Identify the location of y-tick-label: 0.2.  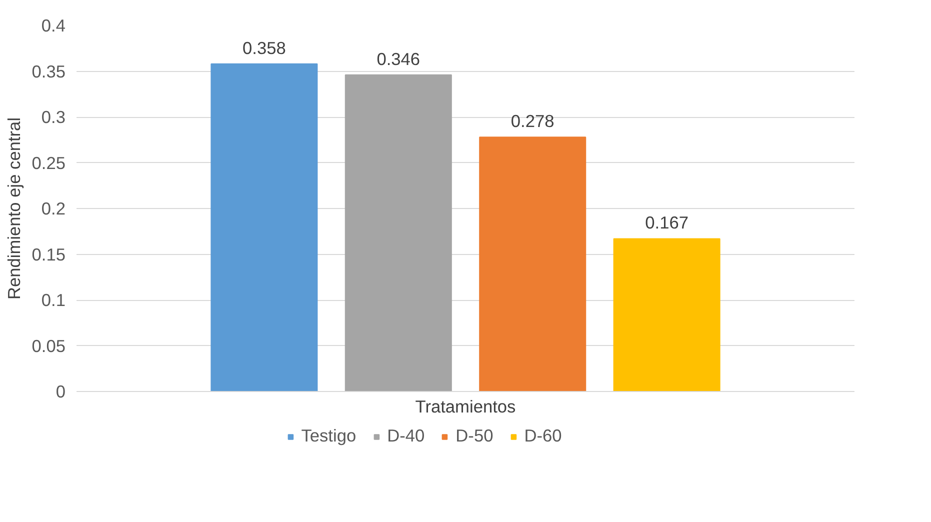
(53, 208).